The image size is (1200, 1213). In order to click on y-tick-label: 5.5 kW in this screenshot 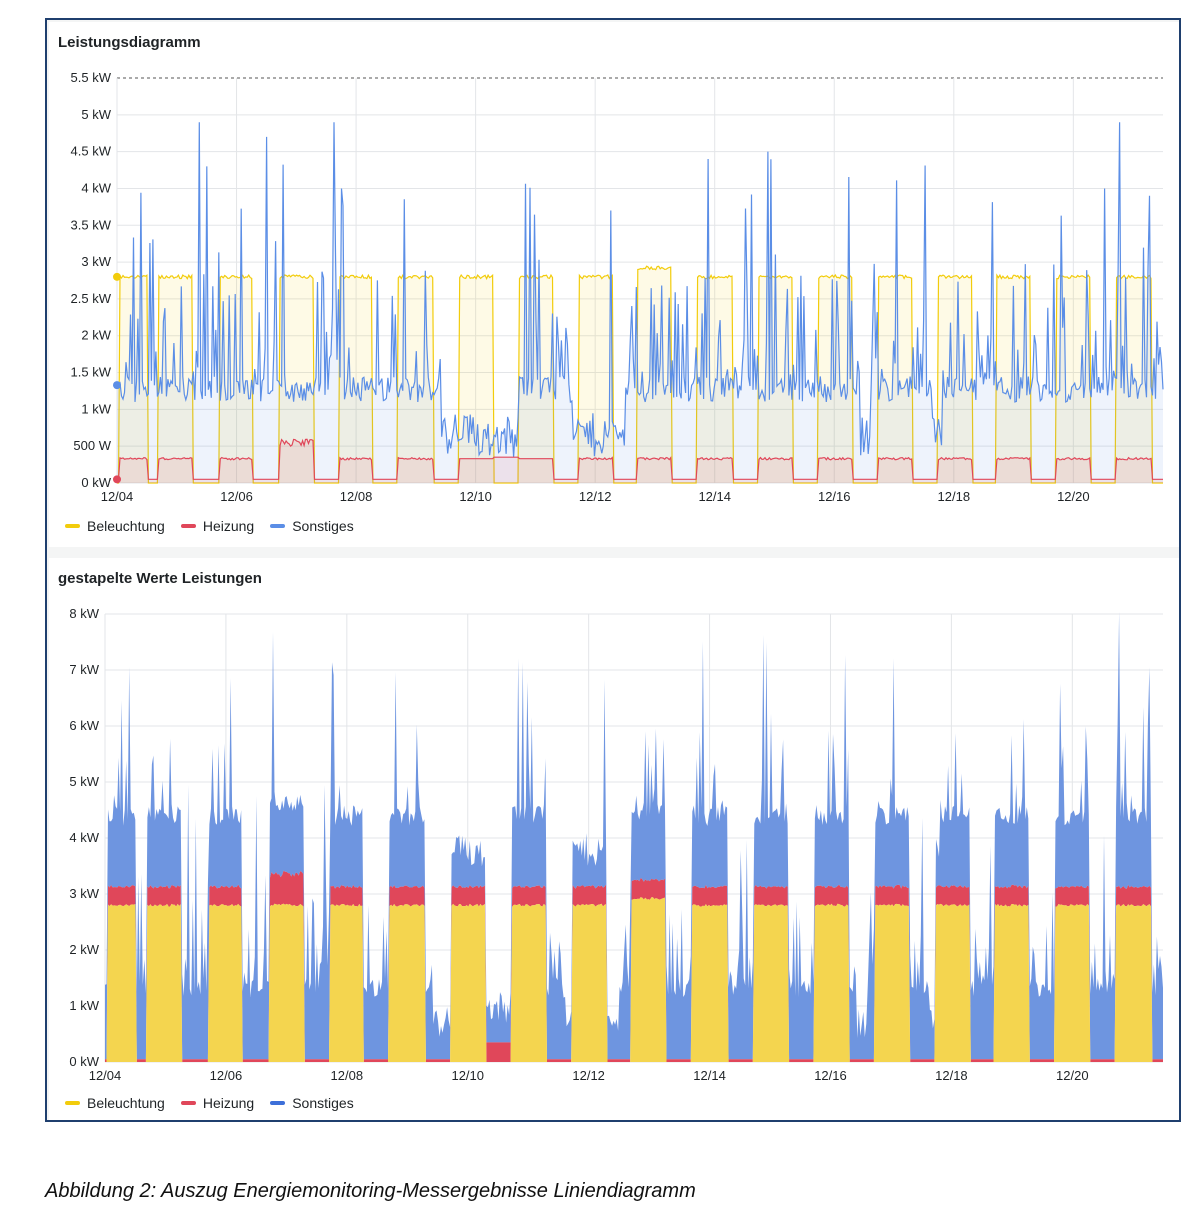, I will do `click(91, 77)`.